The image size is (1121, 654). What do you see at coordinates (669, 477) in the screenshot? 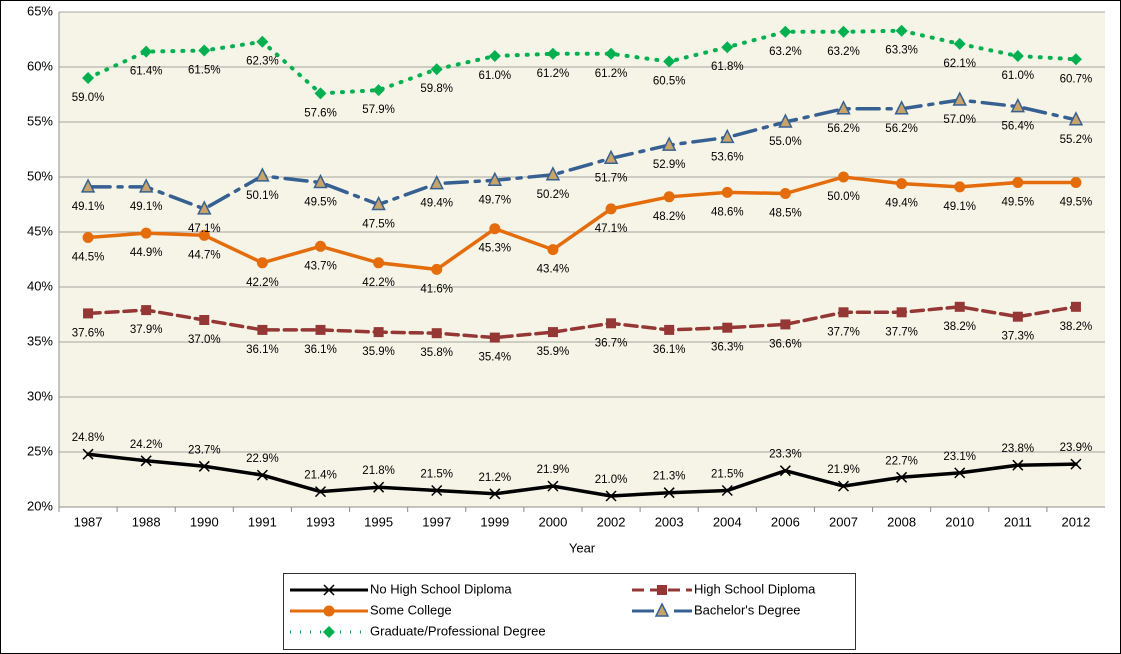
I see `data-label: 21.3%` at bounding box center [669, 477].